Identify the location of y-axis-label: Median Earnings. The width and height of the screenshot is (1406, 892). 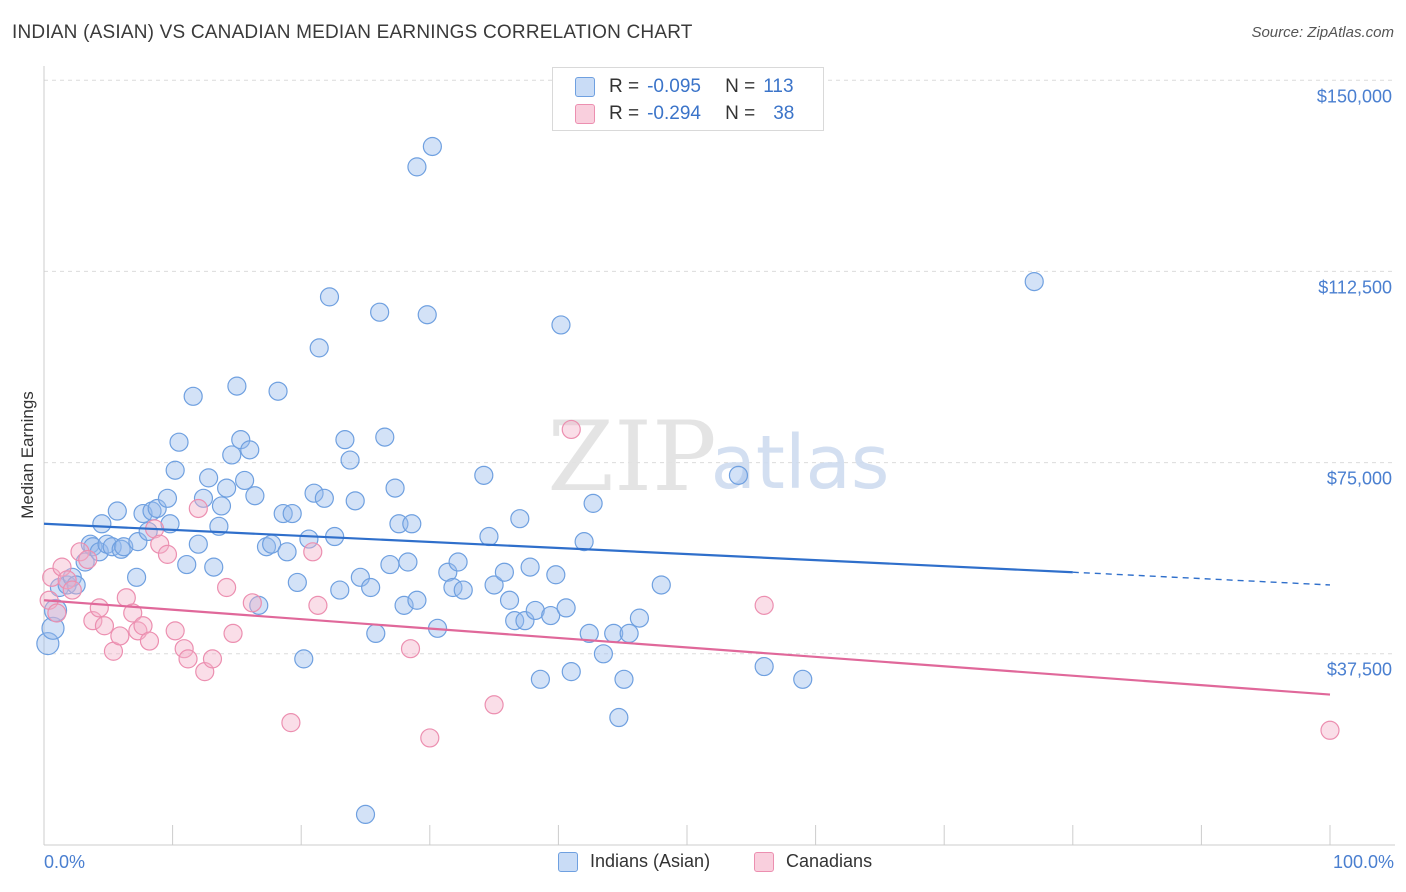
(27, 455).